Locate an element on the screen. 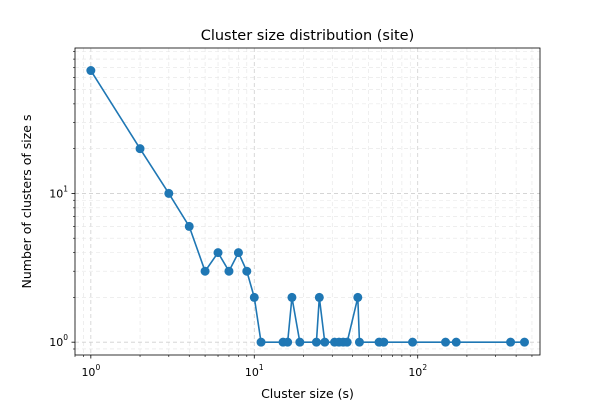  x-tick-label: 10¹ is located at coordinates (254, 371).